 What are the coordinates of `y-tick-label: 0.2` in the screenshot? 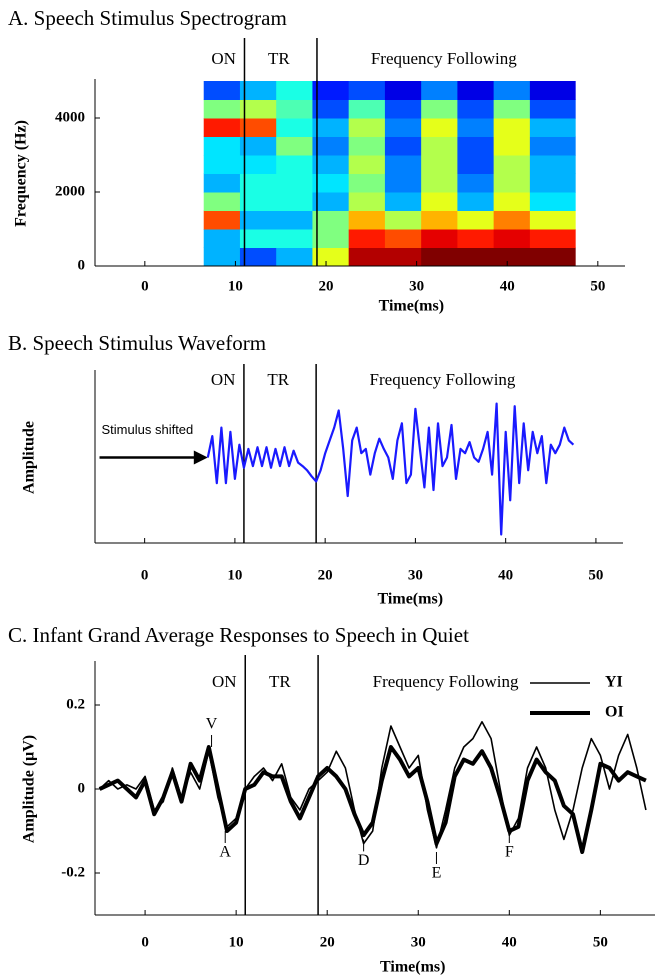 It's located at (75, 704).